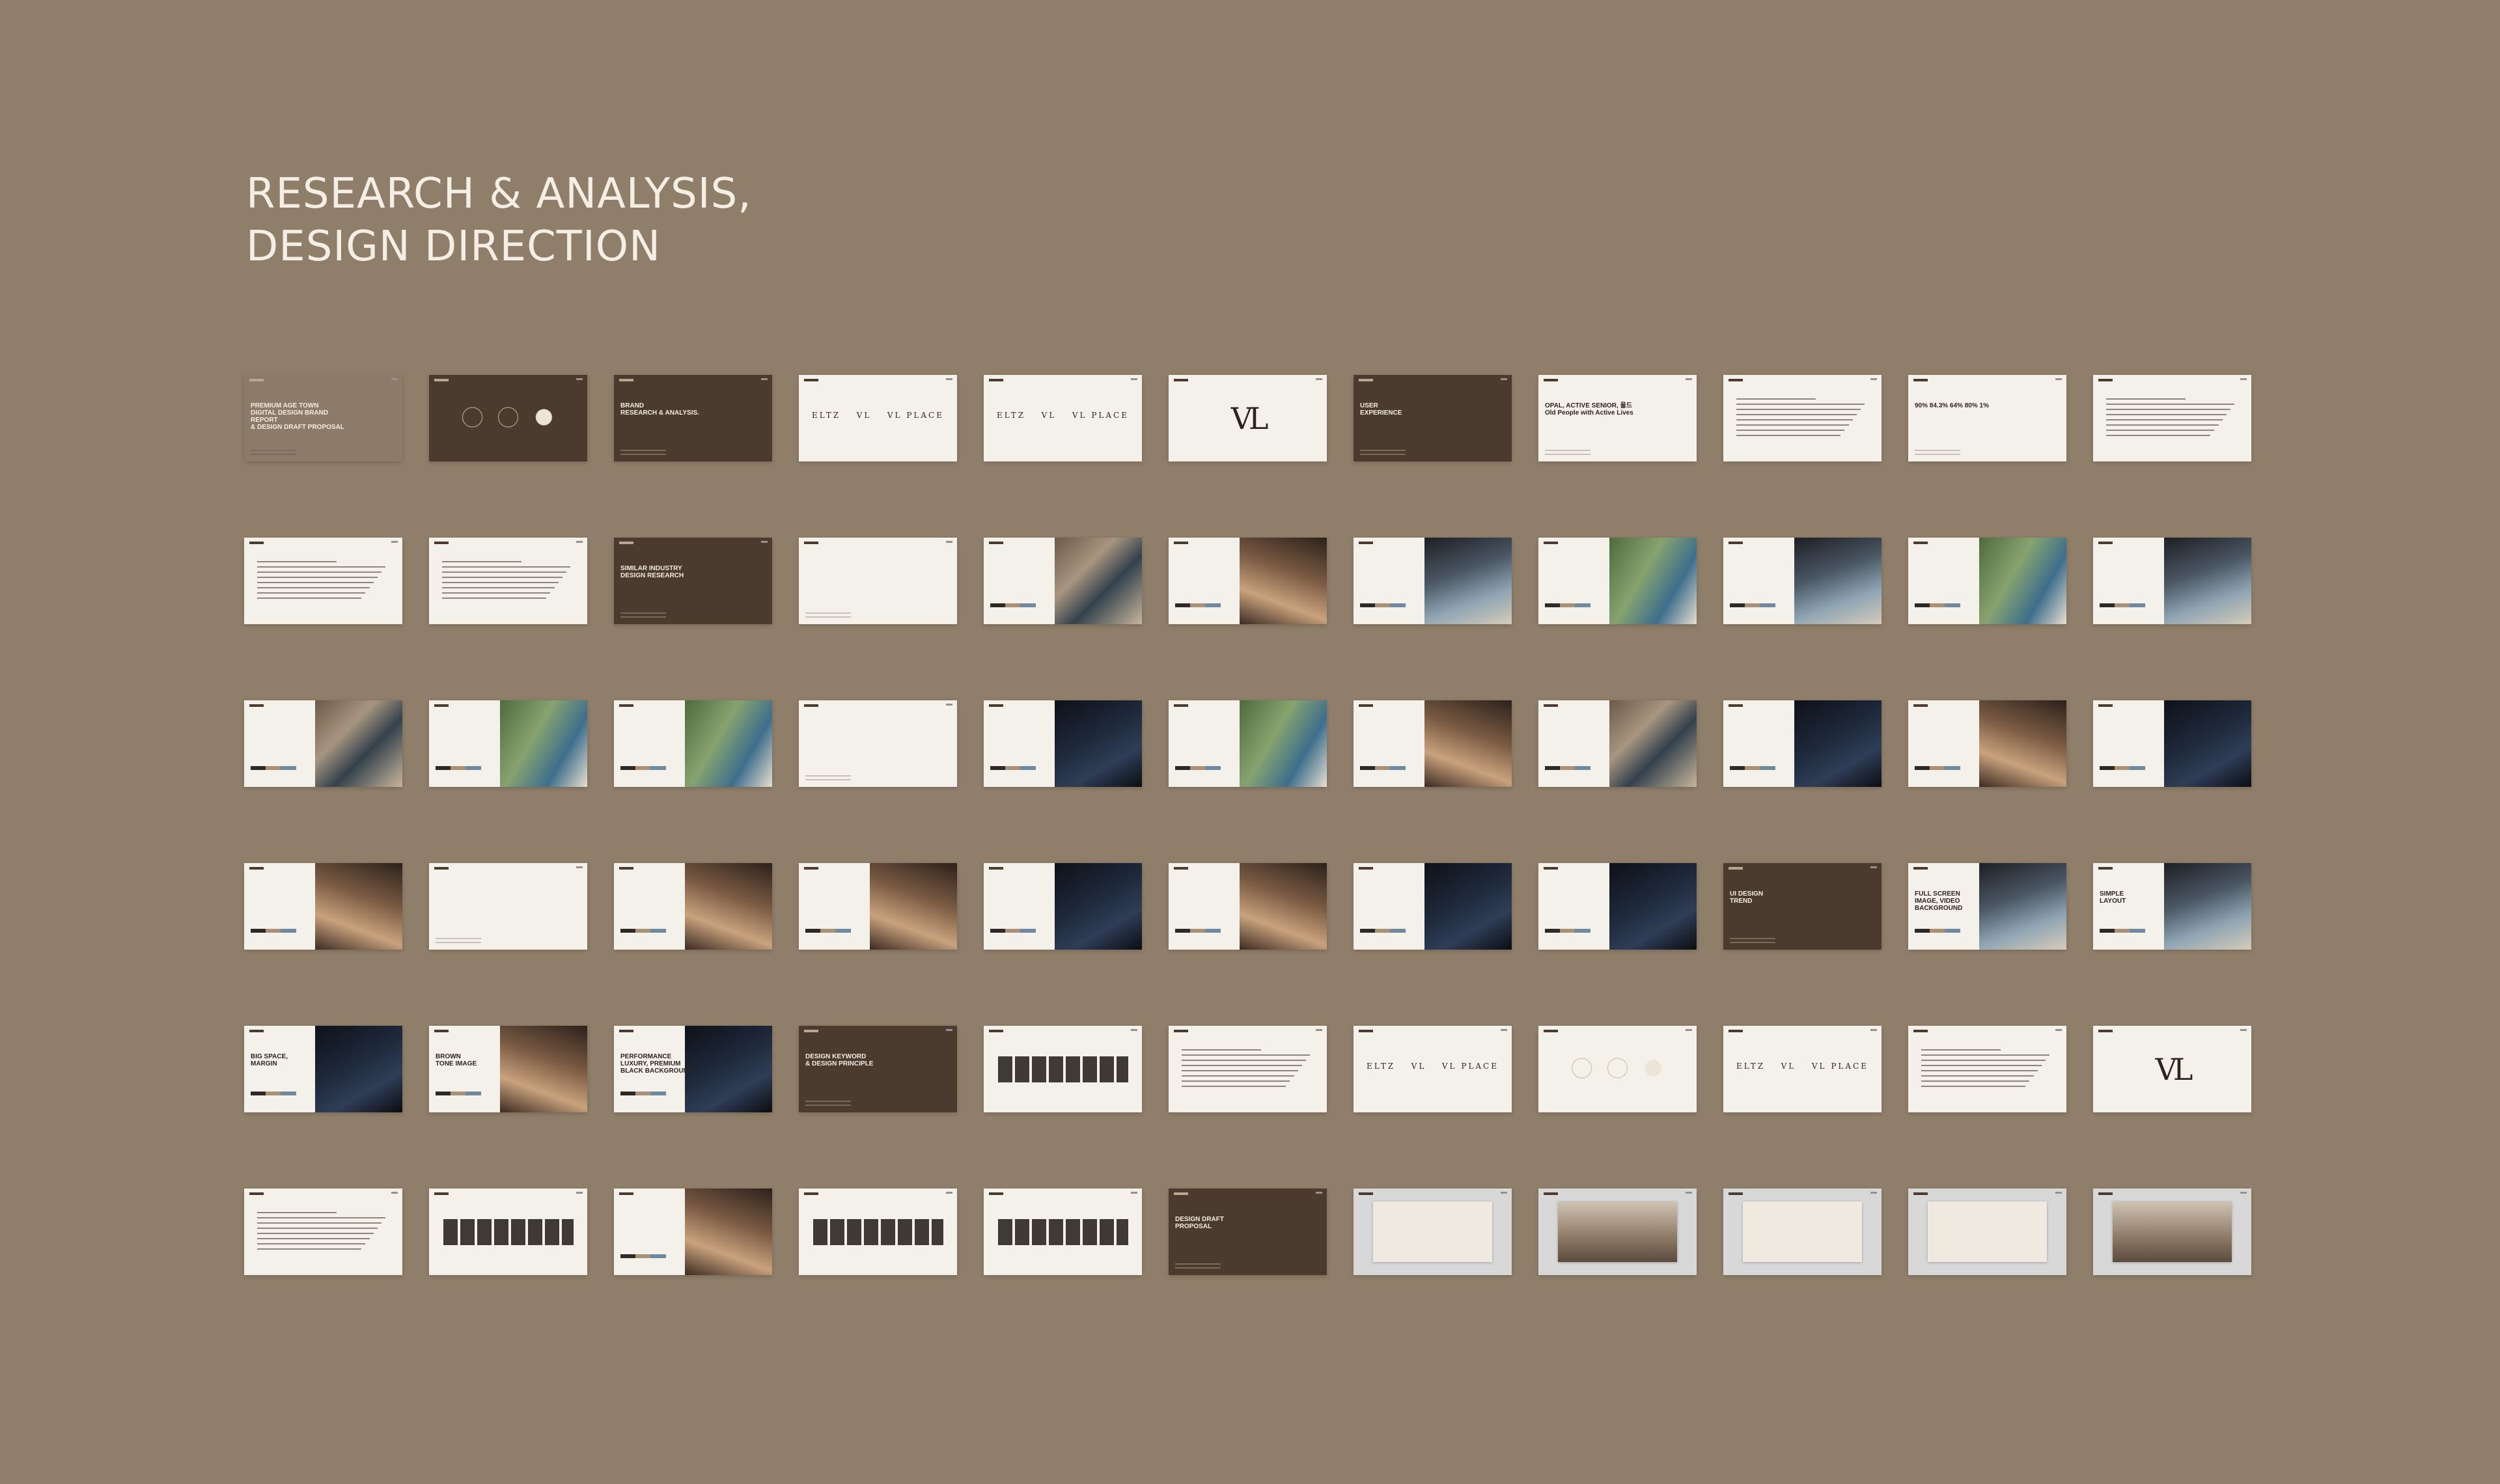 This screenshot has height=1484, width=2500. I want to click on slide-thumbnail: 90% 84.3% 64% 80% 1%, so click(1987, 418).